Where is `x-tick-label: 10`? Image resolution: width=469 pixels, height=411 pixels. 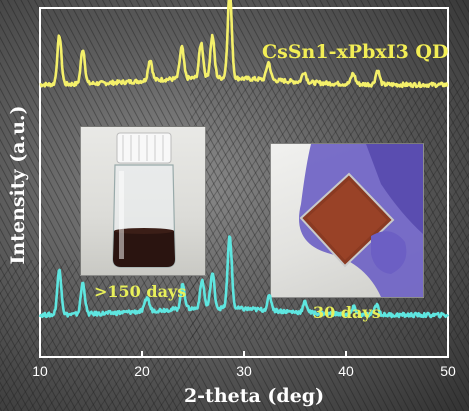 x-tick-label: 10 is located at coordinates (40, 371).